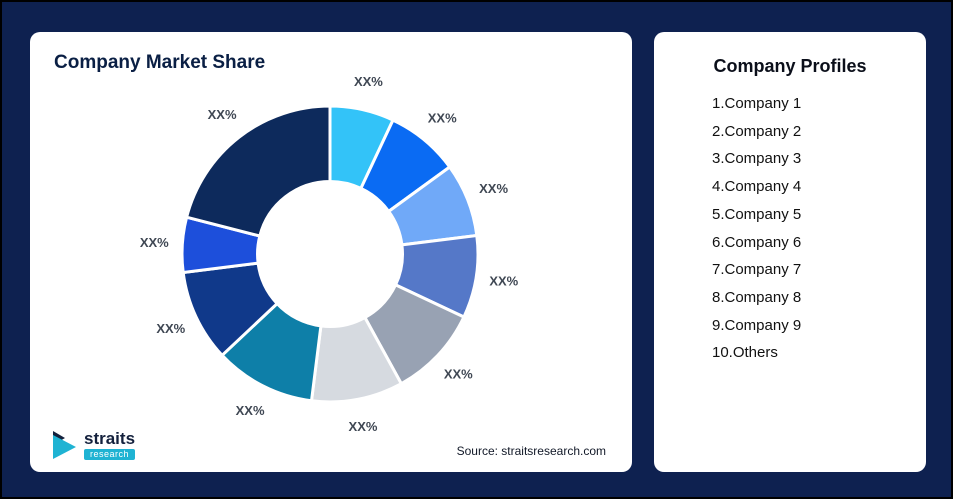  Describe the element at coordinates (757, 159) in the screenshot. I see `list-item: 3.Company 3` at that location.